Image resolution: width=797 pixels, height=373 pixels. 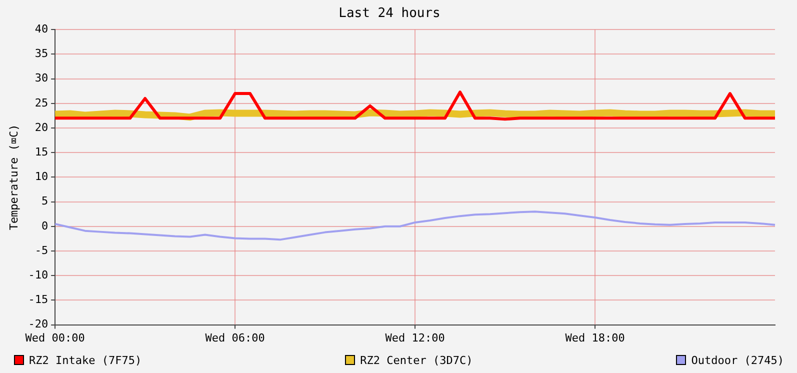 What do you see at coordinates (416, 360) in the screenshot?
I see `legend-label: RZ2 Center (3D7C)` at bounding box center [416, 360].